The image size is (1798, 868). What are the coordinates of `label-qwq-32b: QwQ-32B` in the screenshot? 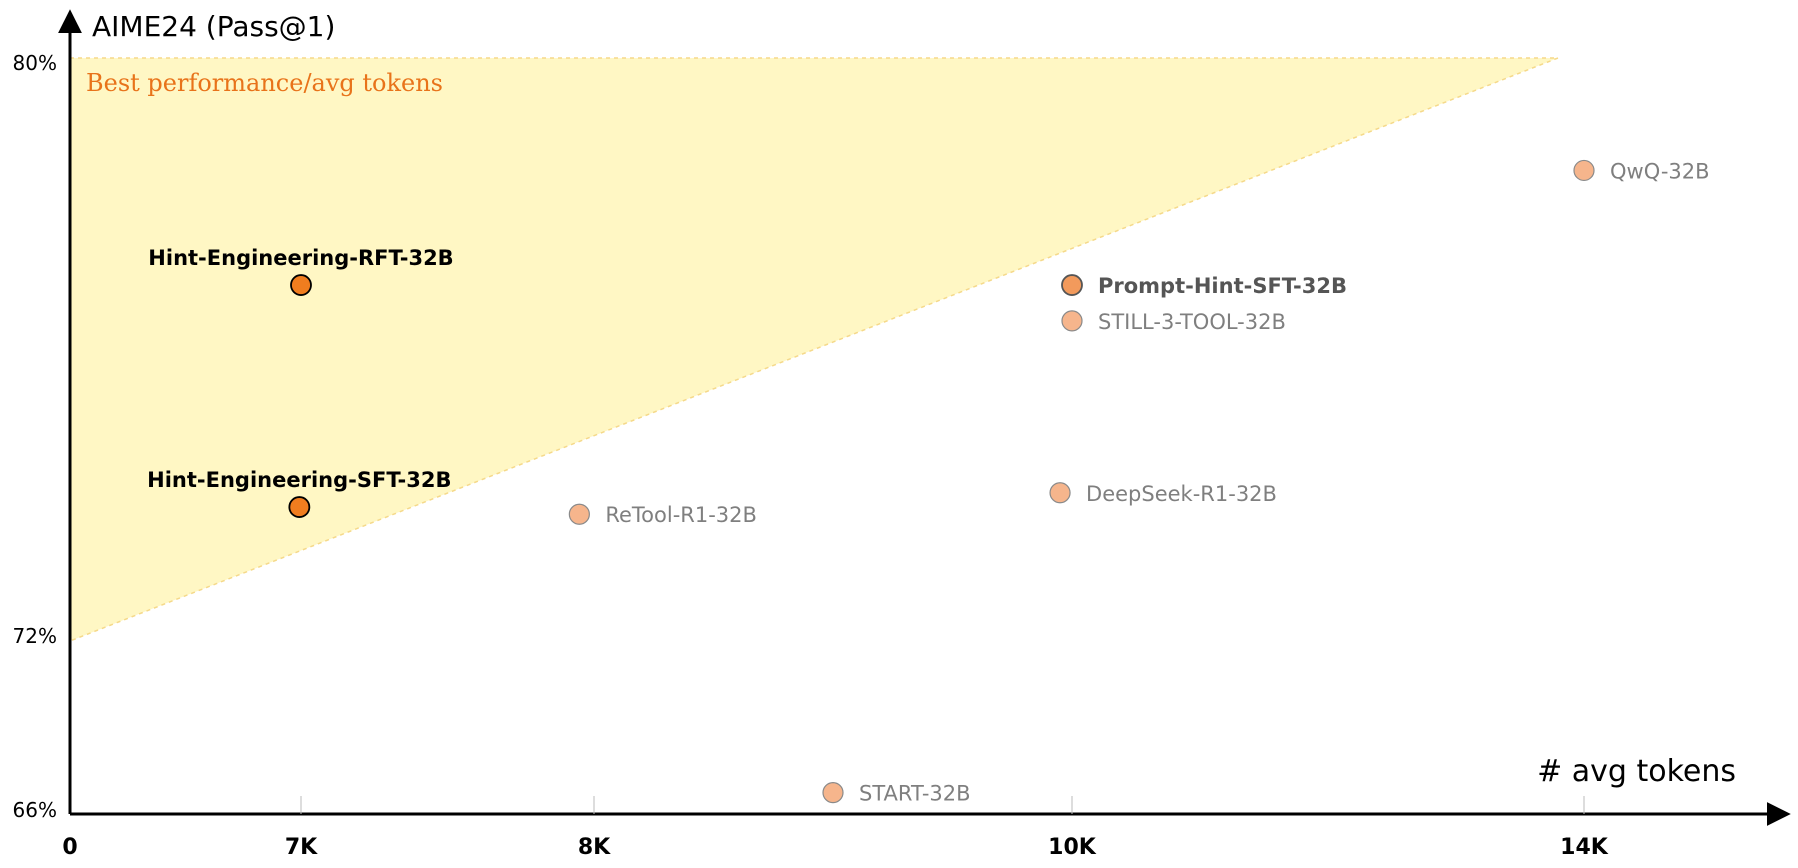 It's located at (1660, 171).